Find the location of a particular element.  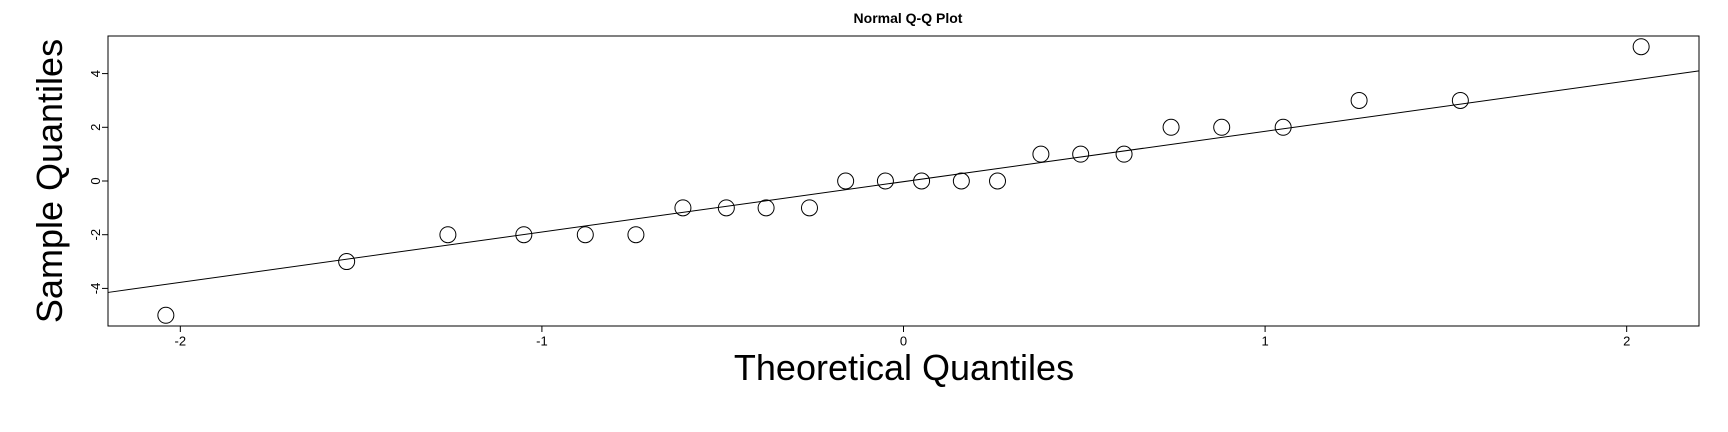

y-axis-label: Sample Quantiles is located at coordinates (49, 181).